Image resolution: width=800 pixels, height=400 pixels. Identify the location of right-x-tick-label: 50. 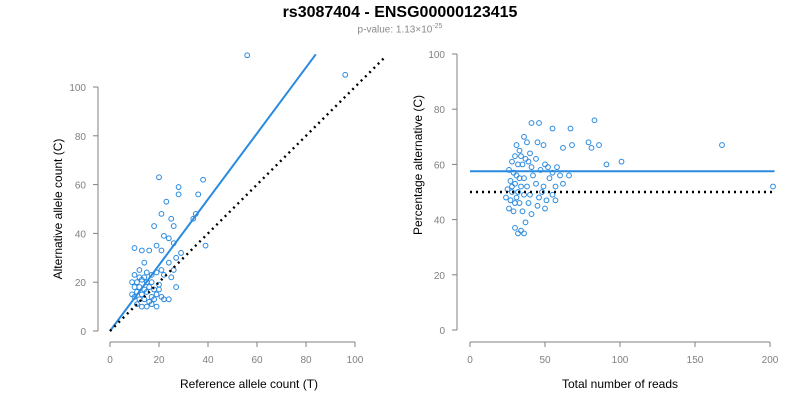
(545, 360).